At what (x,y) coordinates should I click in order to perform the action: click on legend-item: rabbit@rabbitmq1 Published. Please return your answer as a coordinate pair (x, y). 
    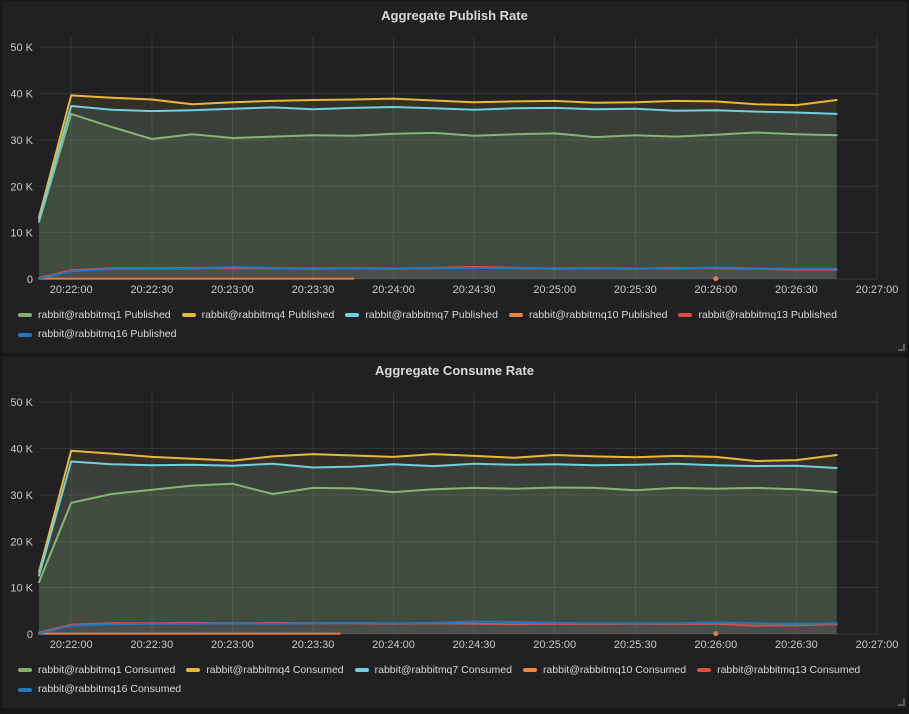
    Looking at the image, I should click on (94, 315).